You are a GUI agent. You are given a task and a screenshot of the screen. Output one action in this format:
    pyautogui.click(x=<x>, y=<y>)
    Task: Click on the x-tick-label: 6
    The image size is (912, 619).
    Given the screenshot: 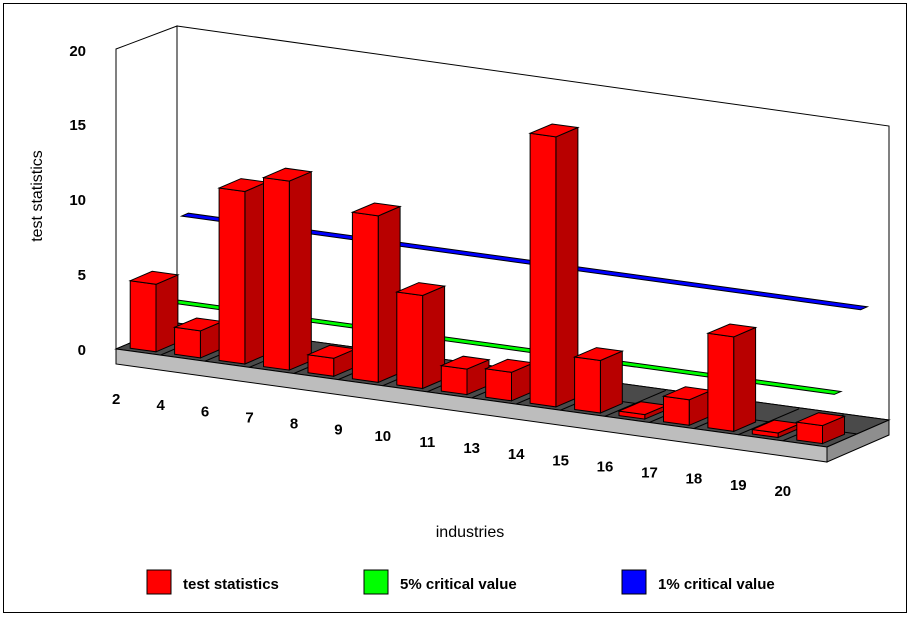 What is the action you would take?
    pyautogui.click(x=205, y=411)
    